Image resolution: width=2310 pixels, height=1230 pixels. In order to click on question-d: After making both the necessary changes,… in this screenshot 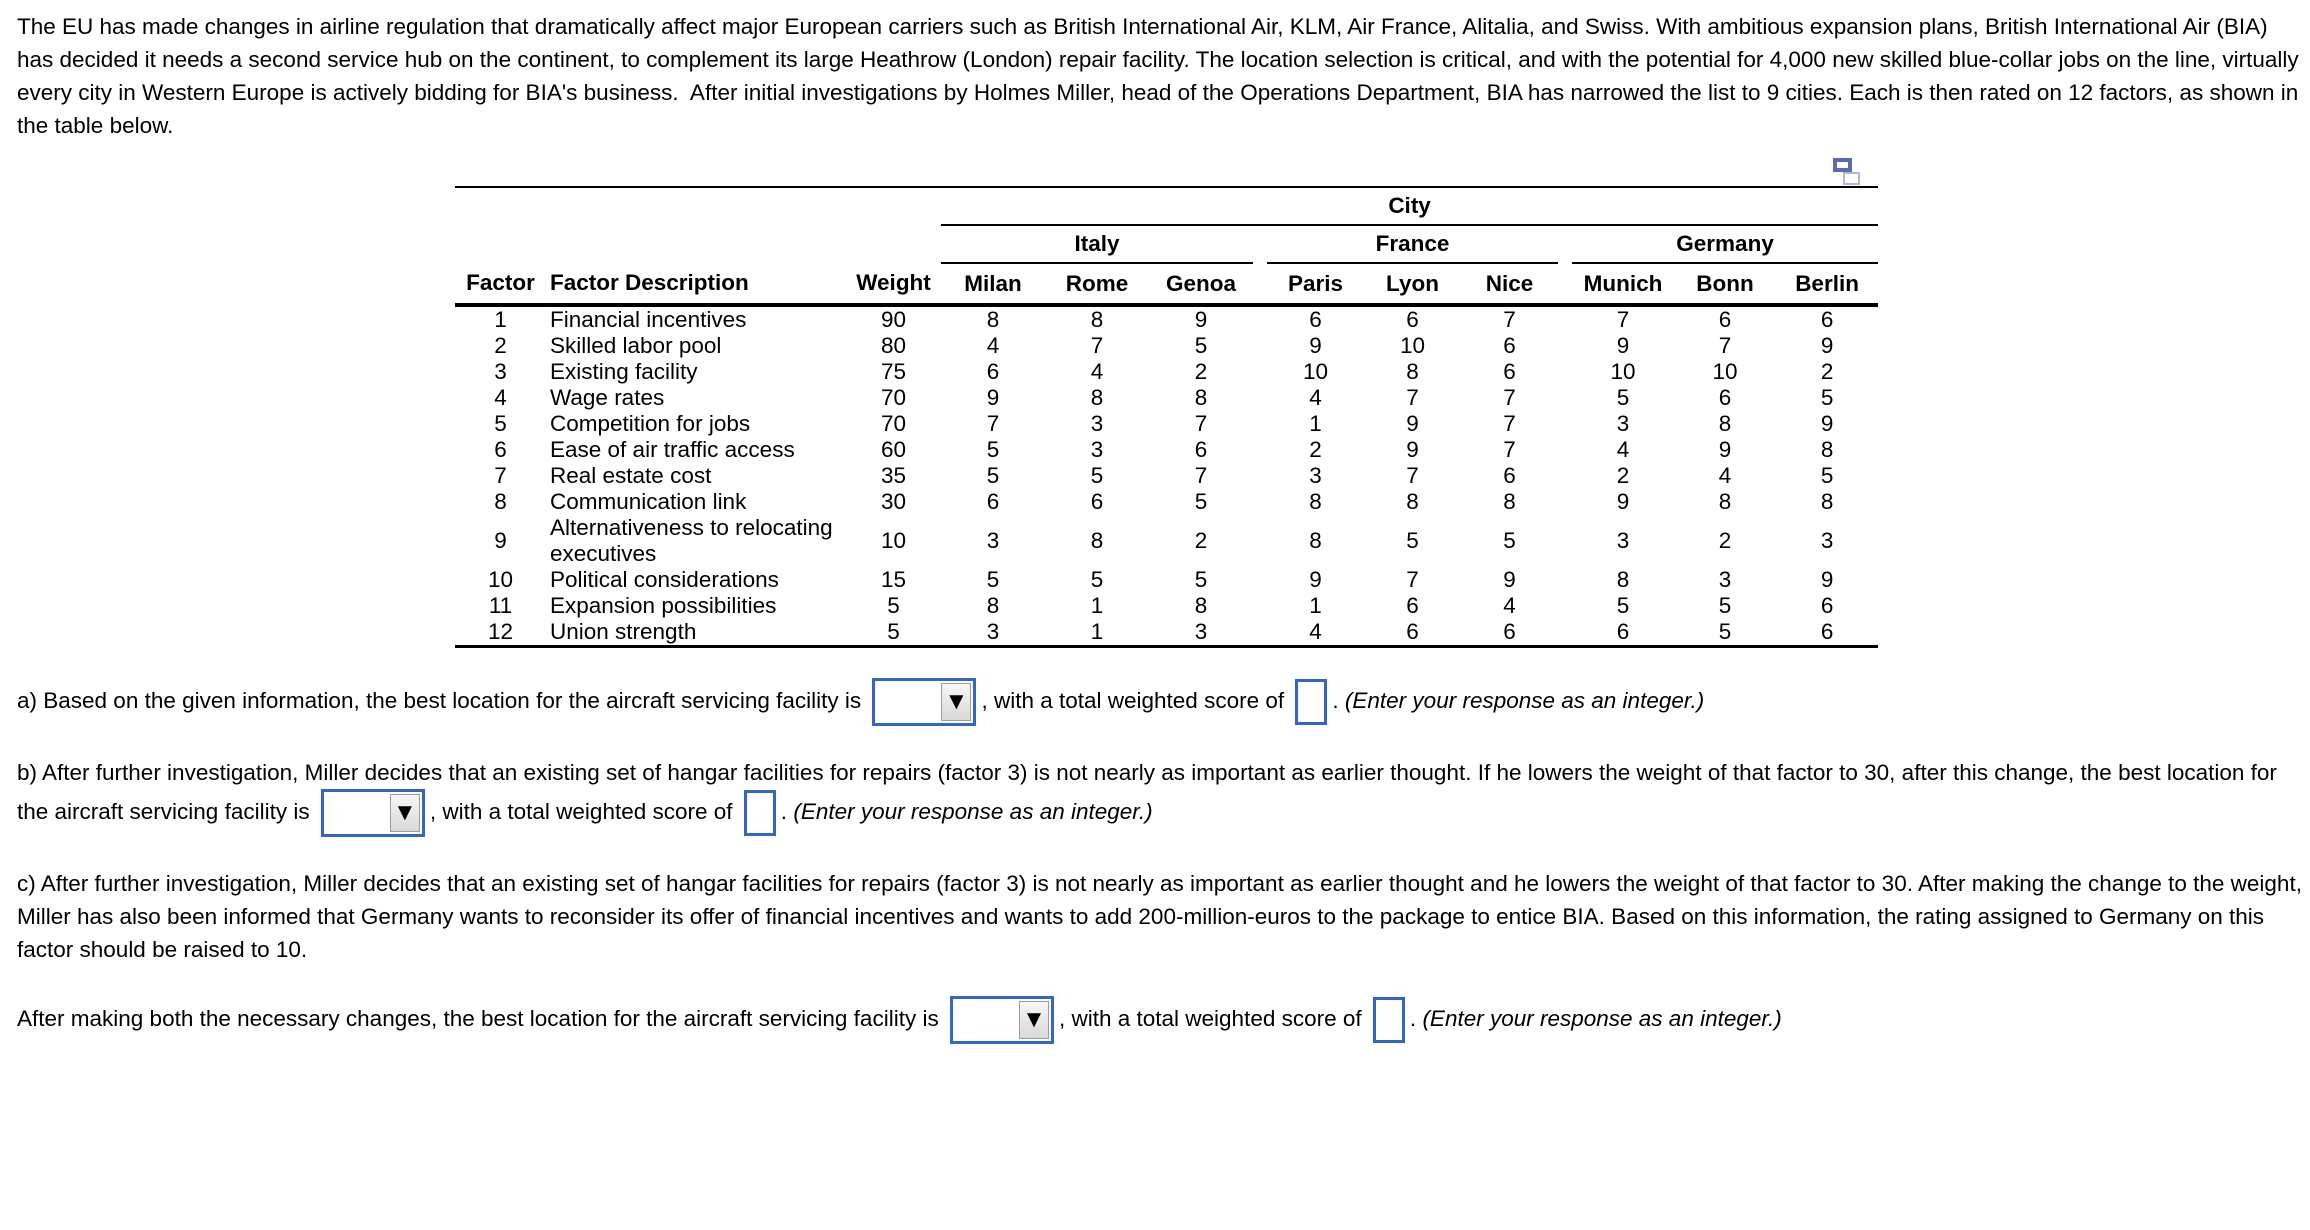, I will do `click(1159, 1020)`.